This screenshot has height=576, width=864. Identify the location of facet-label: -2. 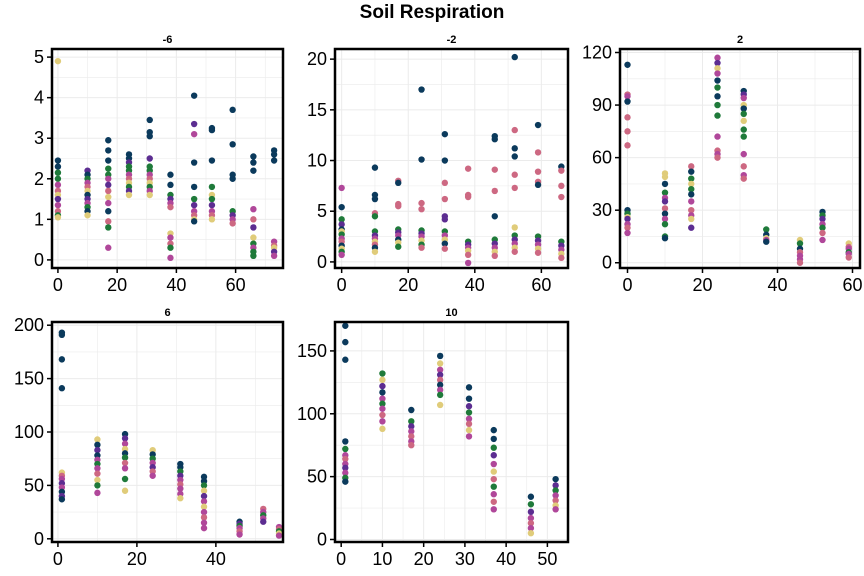
(452, 40).